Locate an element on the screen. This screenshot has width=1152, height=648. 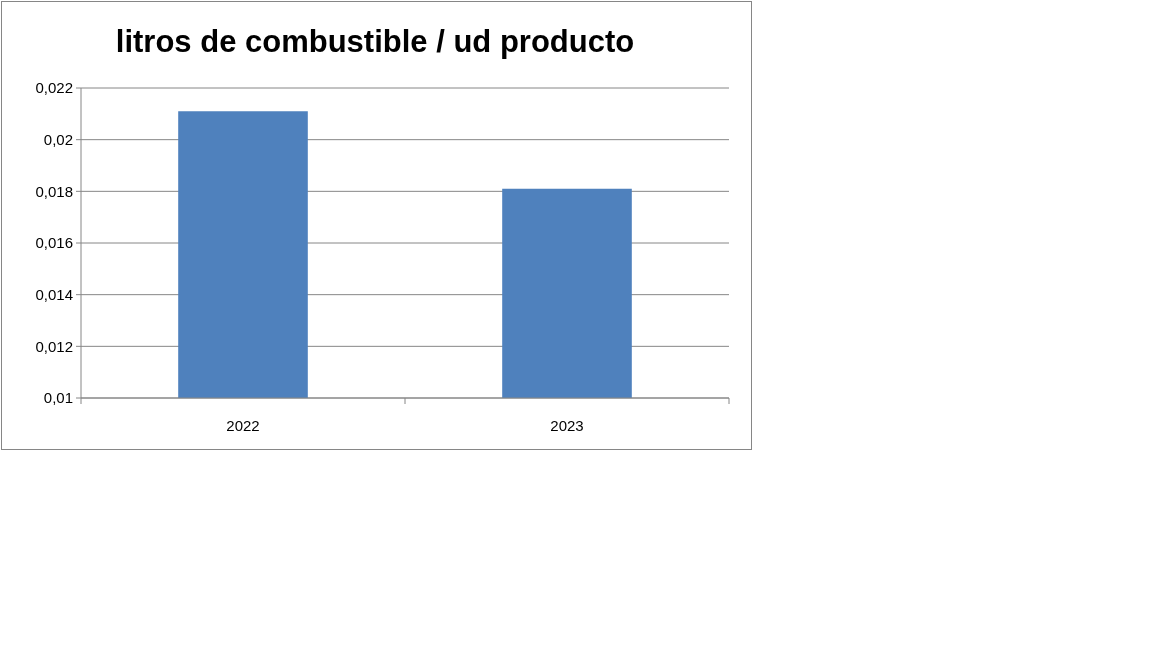
chart-title: litros de combustible / ud producto is located at coordinates (375, 41).